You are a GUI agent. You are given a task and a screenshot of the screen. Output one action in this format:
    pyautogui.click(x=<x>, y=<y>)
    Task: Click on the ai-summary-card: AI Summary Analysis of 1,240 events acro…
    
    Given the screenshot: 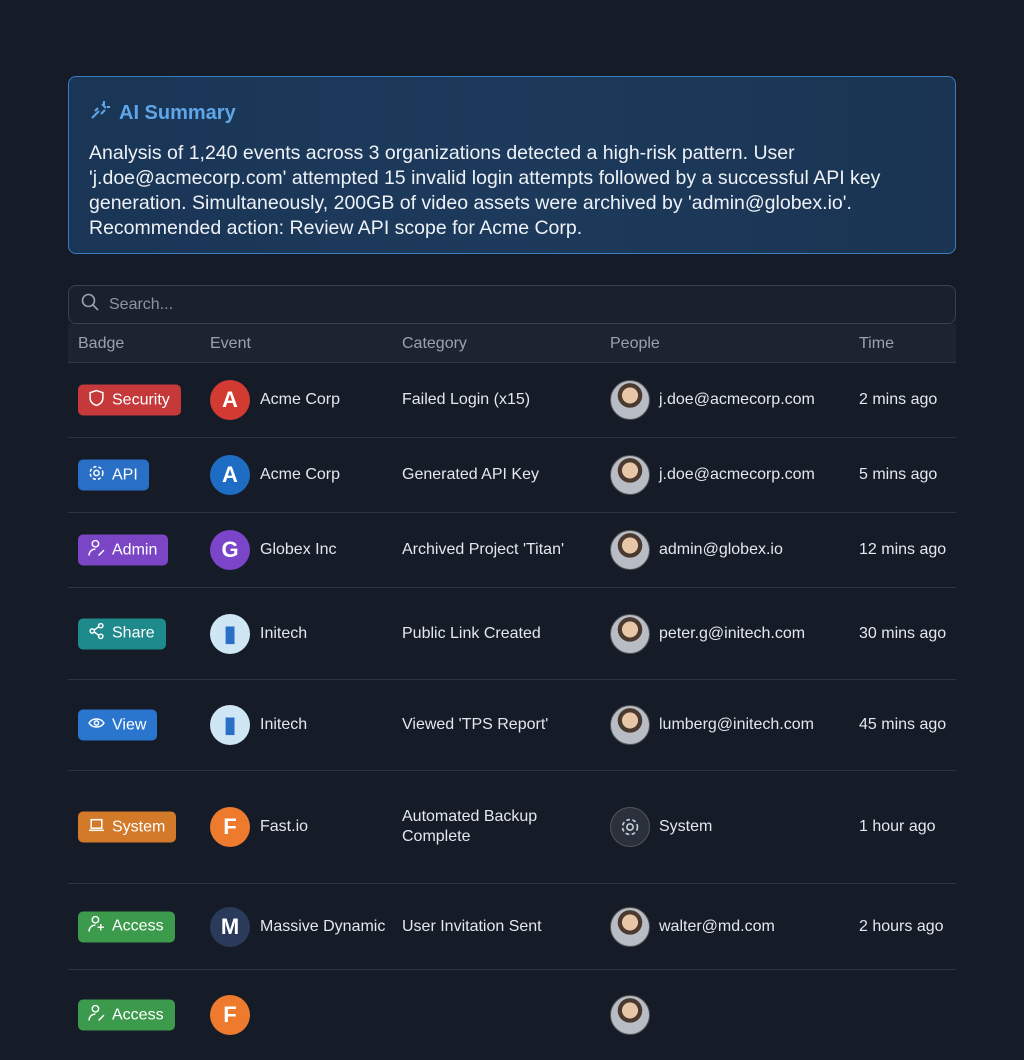 What is the action you would take?
    pyautogui.click(x=512, y=165)
    